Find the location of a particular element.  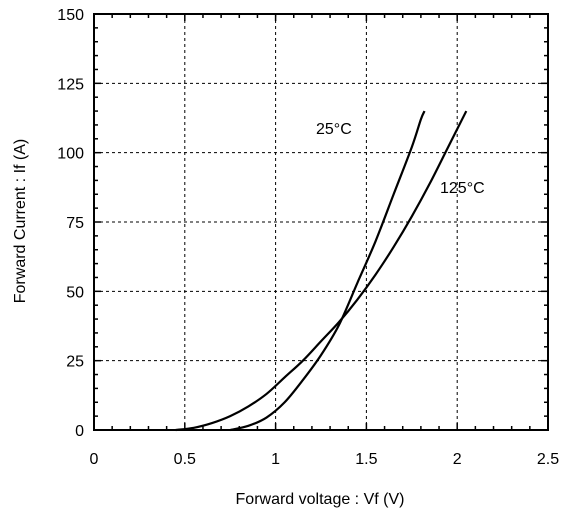

x-tick-label: 0.5 is located at coordinates (185, 459).